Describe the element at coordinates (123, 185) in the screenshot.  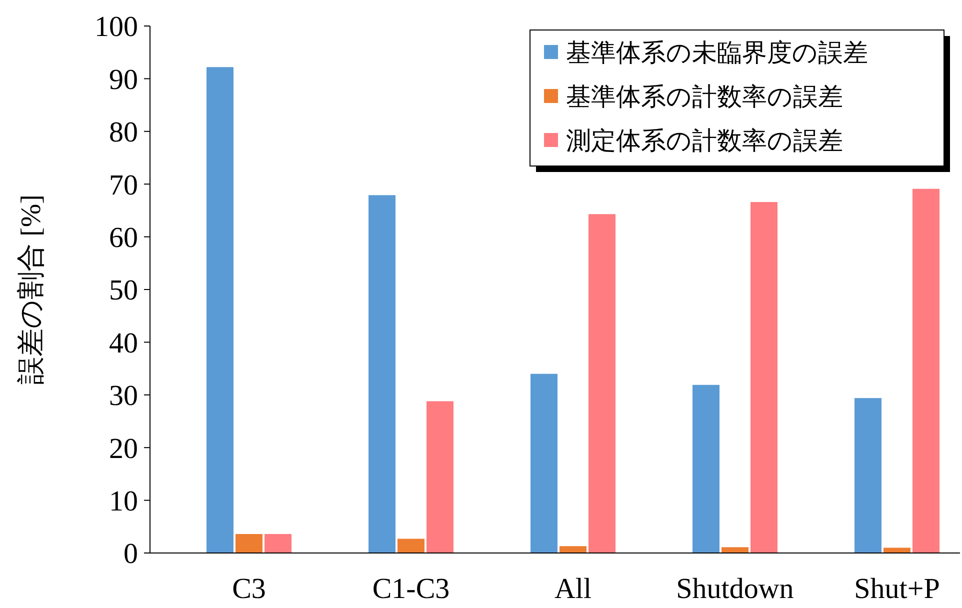
I see `y-tick-label: 70` at that location.